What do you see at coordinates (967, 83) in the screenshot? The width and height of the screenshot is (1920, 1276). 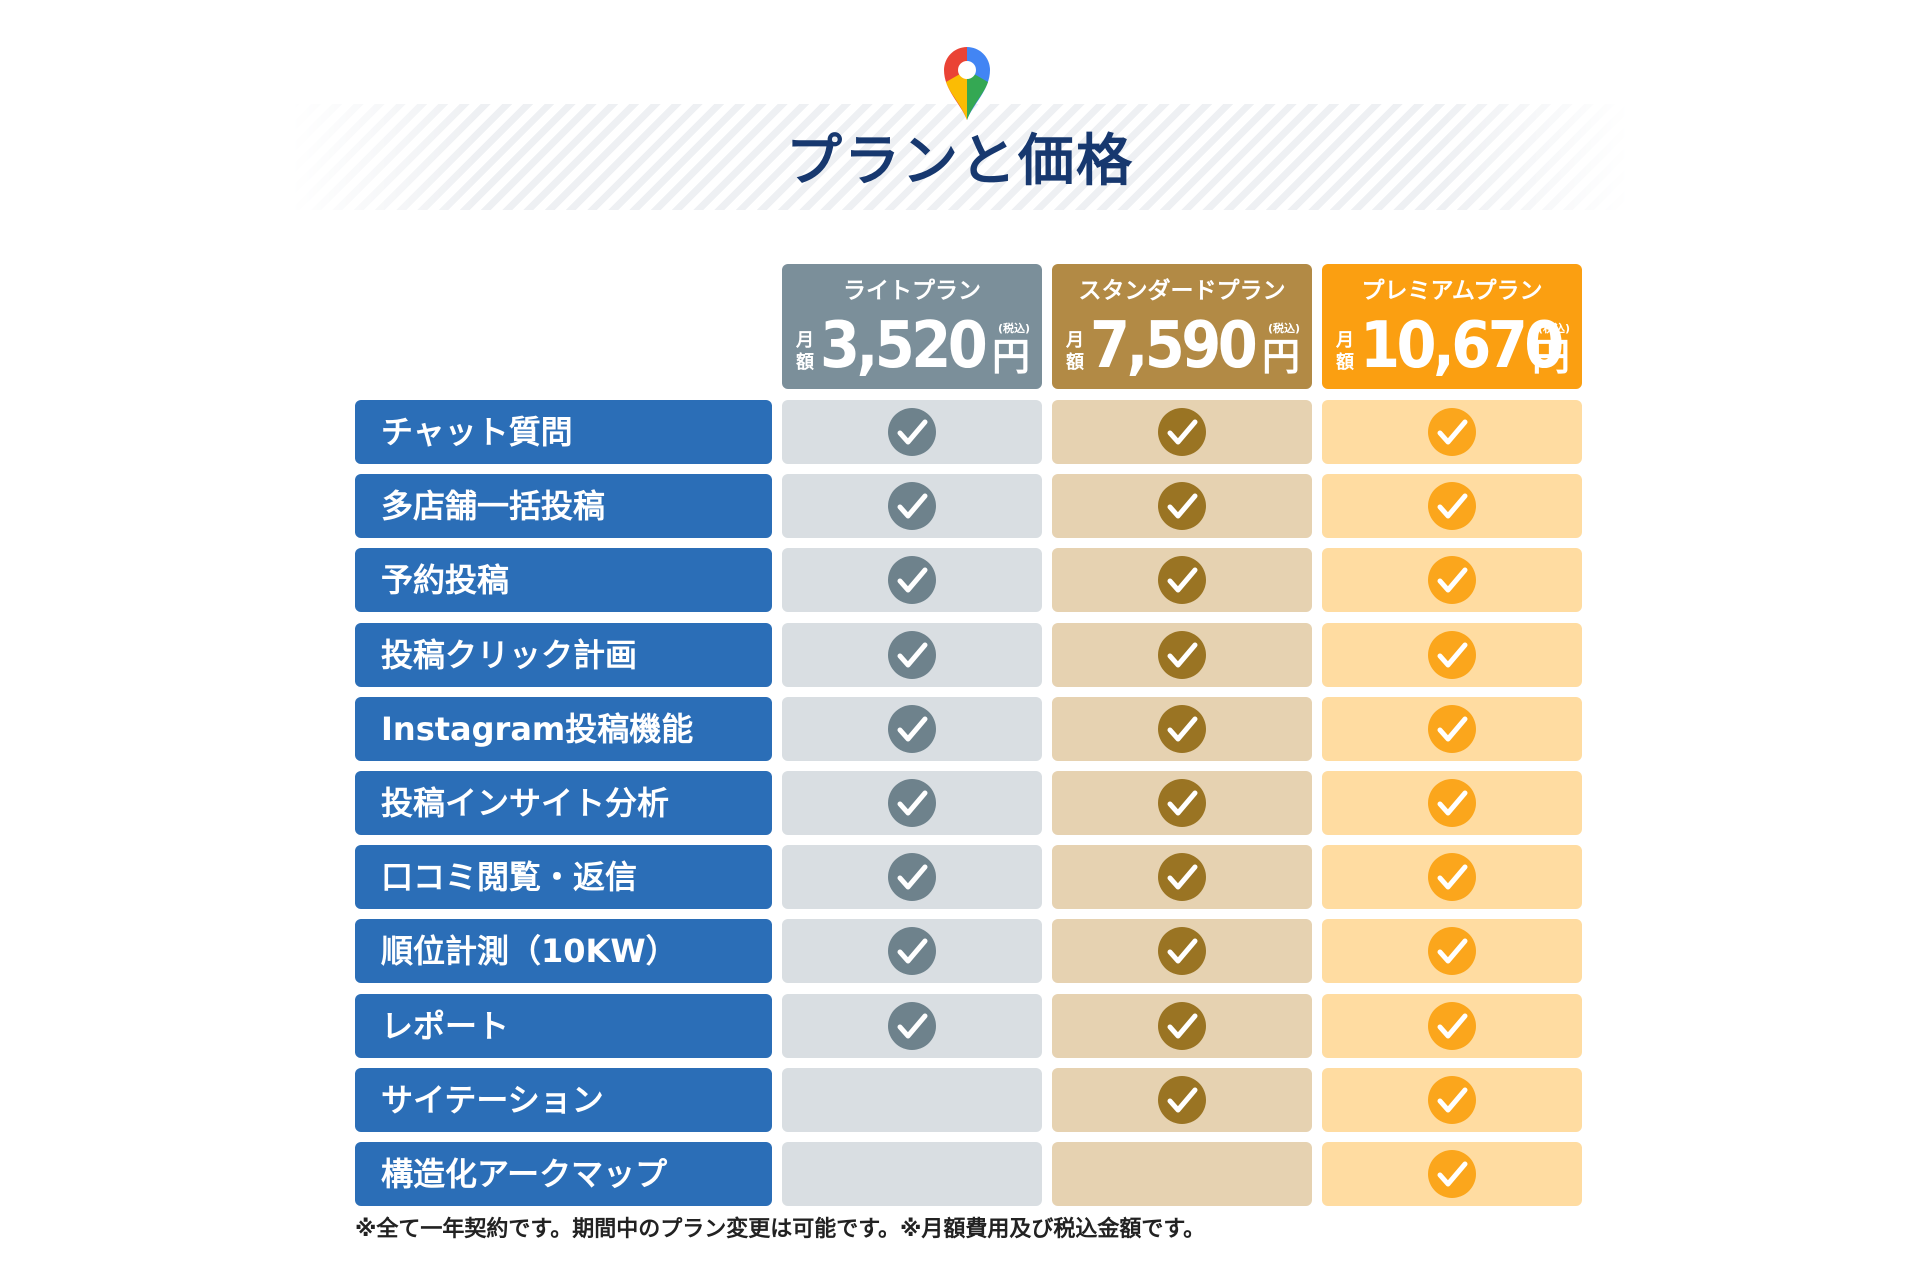 I see `map-pin-icon` at bounding box center [967, 83].